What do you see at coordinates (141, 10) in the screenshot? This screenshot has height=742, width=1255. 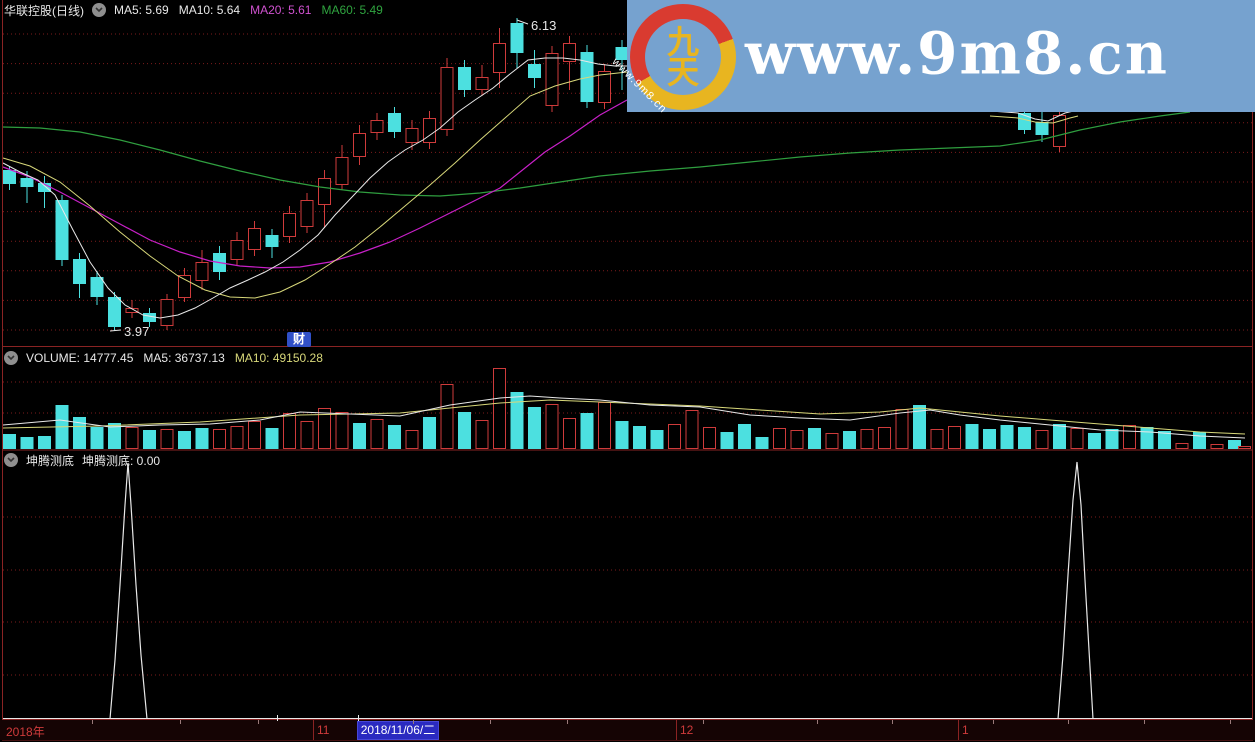 I see `ma-label: MA5: 5.69` at bounding box center [141, 10].